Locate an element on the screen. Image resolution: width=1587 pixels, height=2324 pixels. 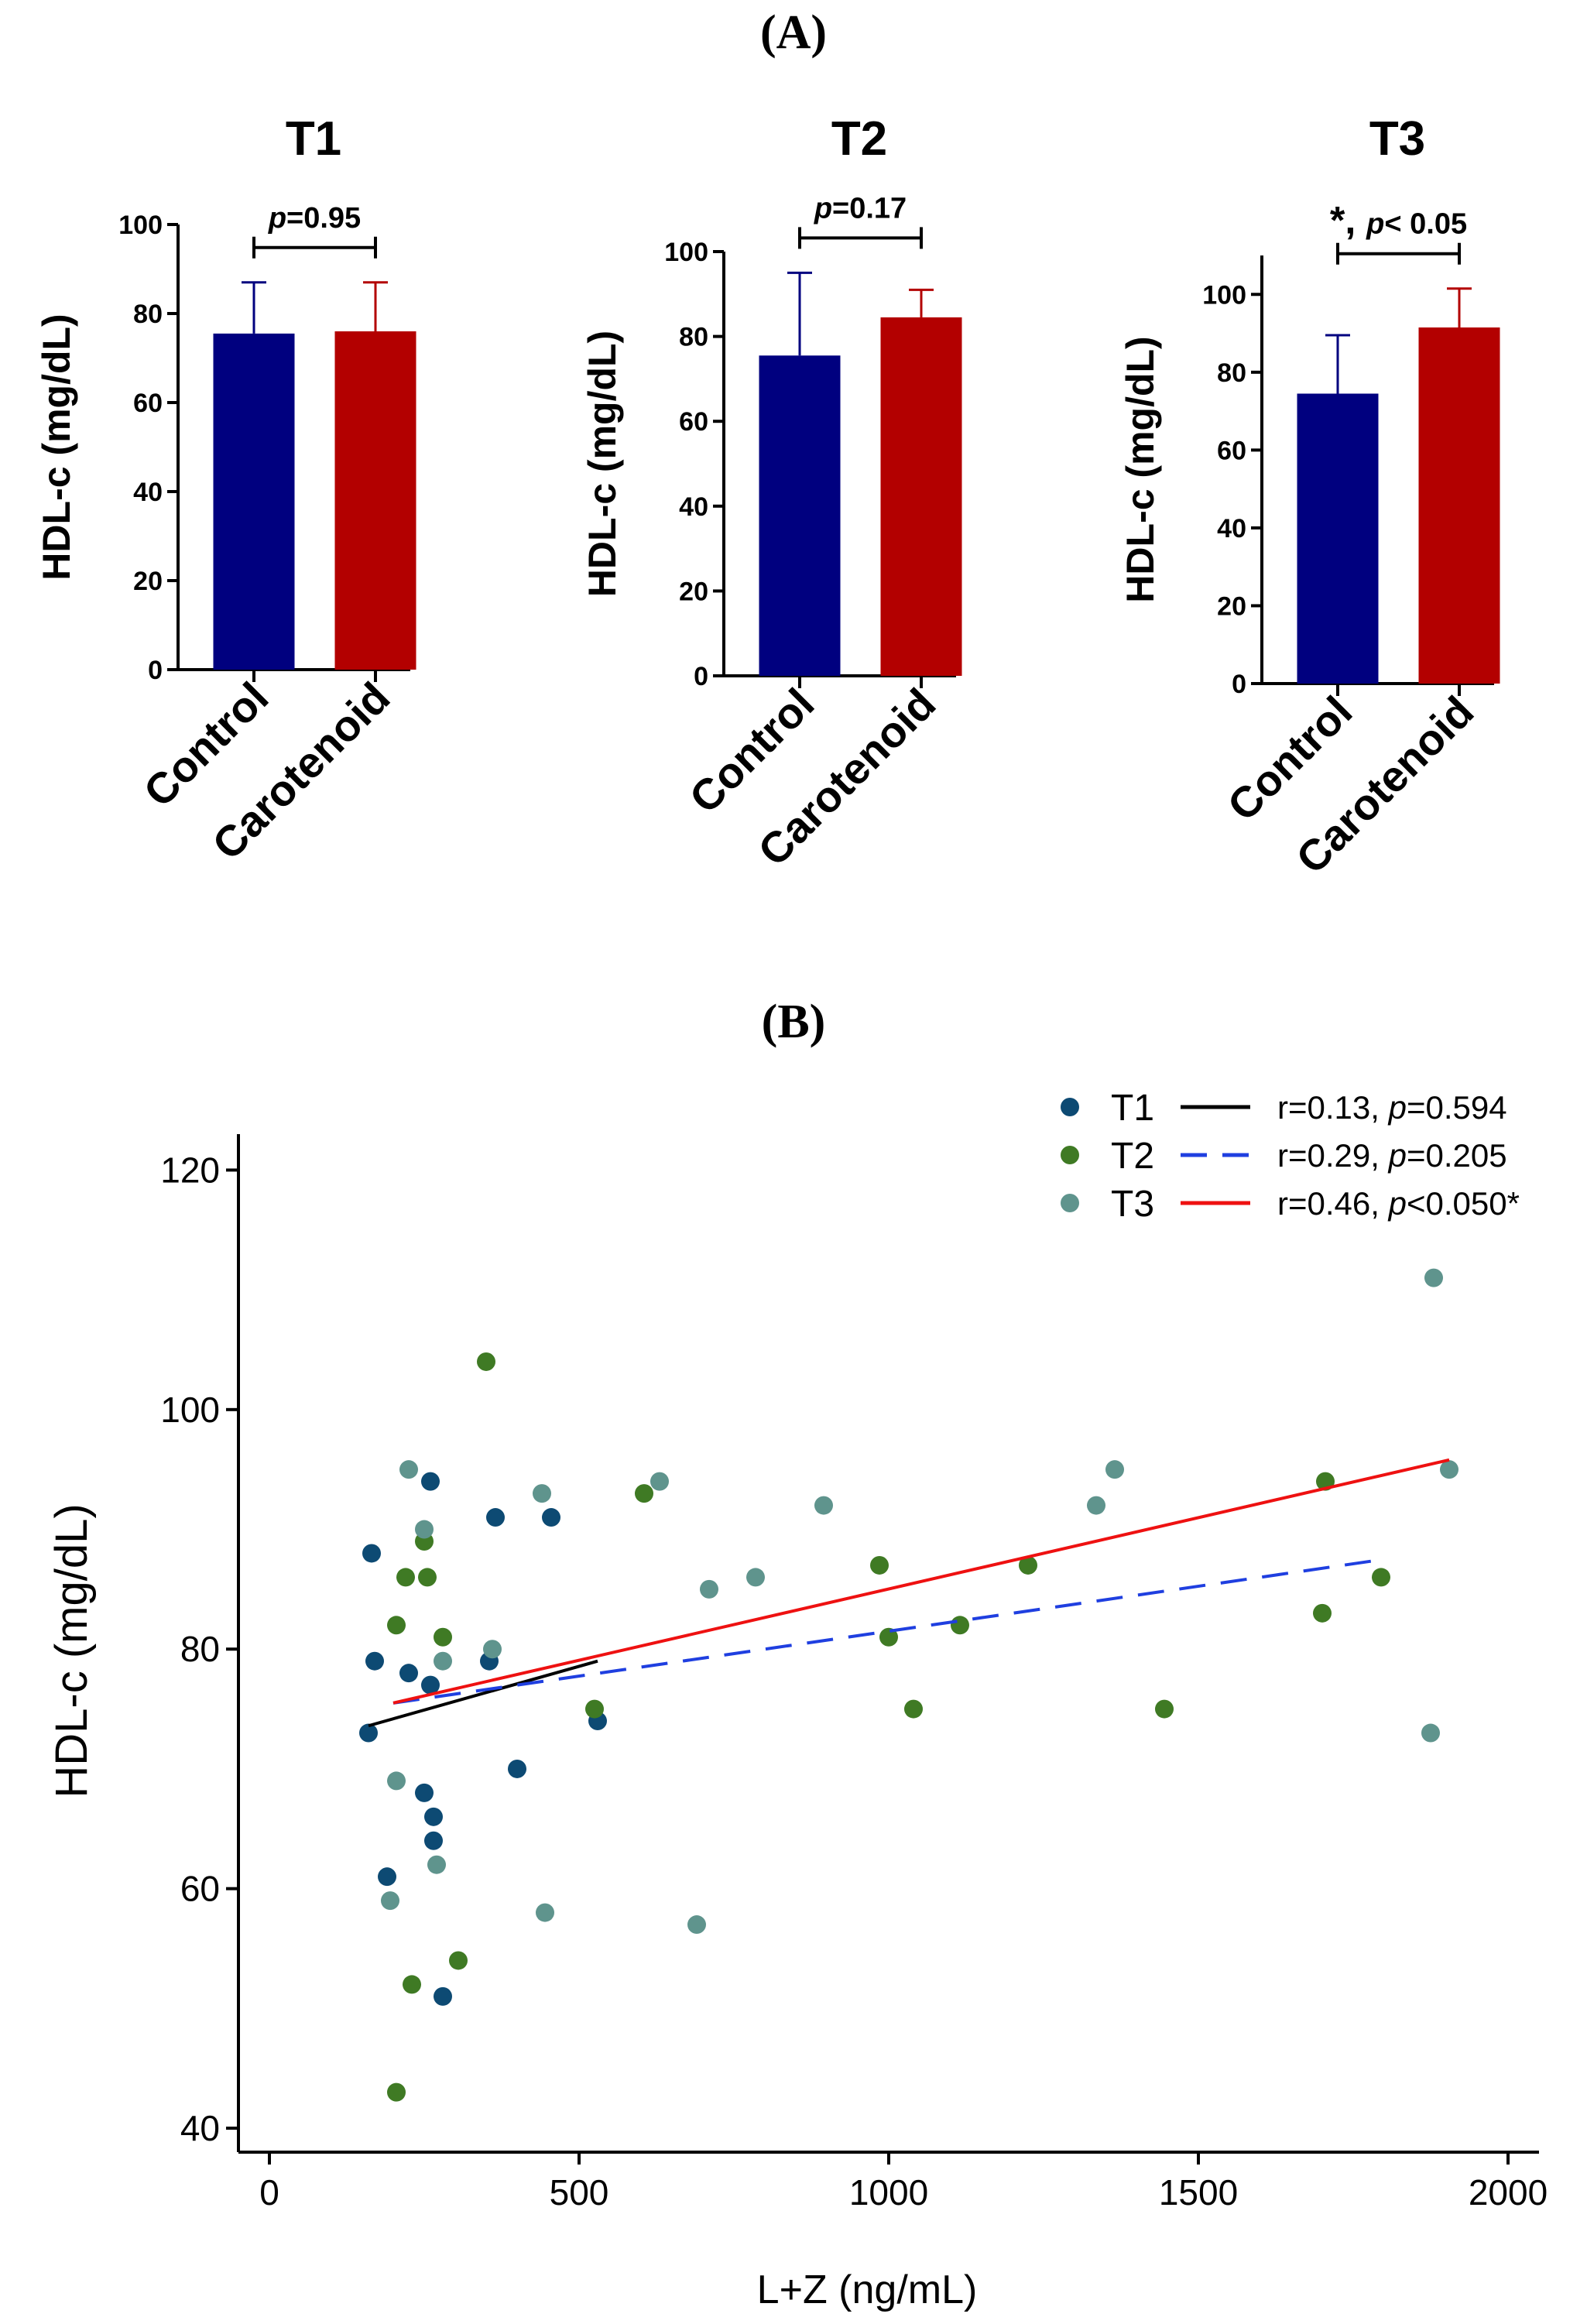
panel-a-label: (A) is located at coordinates (793, 32).